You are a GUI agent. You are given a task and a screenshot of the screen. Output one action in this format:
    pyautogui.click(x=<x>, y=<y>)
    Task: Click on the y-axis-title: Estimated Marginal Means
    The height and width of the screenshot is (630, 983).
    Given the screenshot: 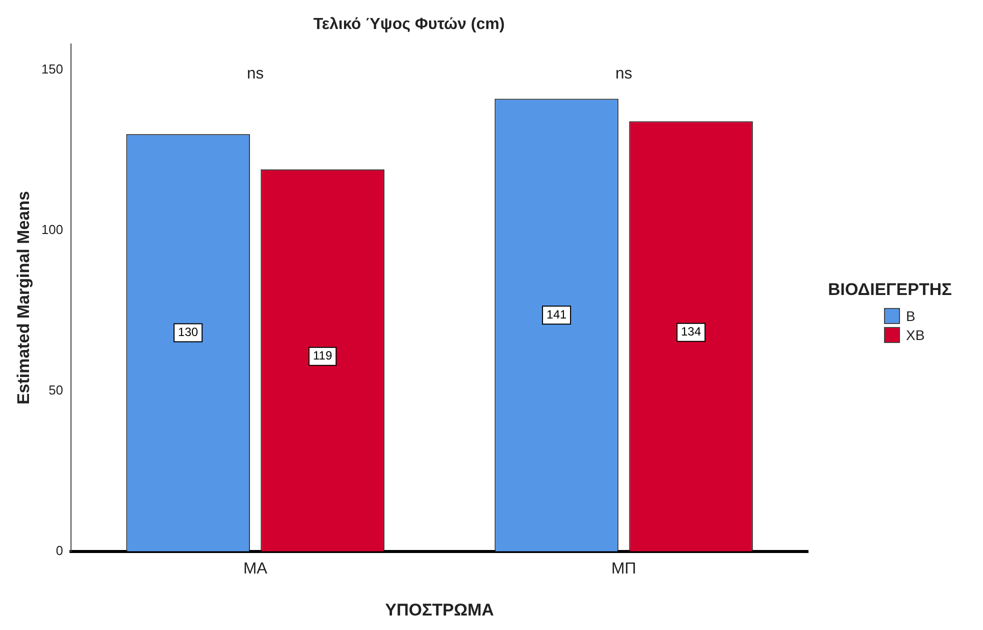 What is the action you would take?
    pyautogui.click(x=23, y=298)
    